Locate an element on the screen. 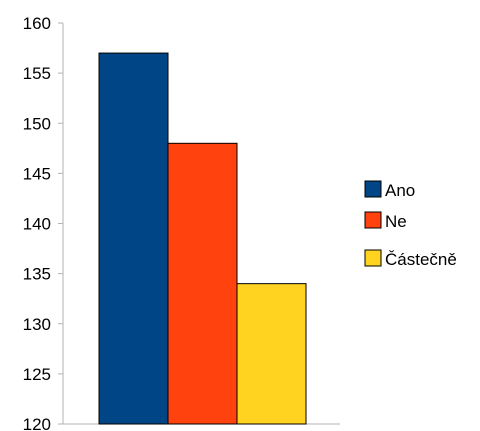 The height and width of the screenshot is (431, 480). y-tick-label: 130 is located at coordinates (37, 324).